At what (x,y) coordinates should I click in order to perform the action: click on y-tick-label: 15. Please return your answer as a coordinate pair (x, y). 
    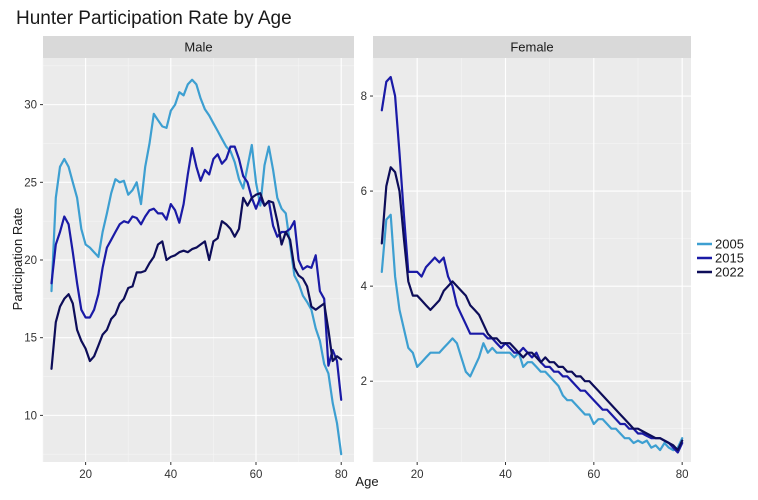
    Looking at the image, I should click on (30, 339).